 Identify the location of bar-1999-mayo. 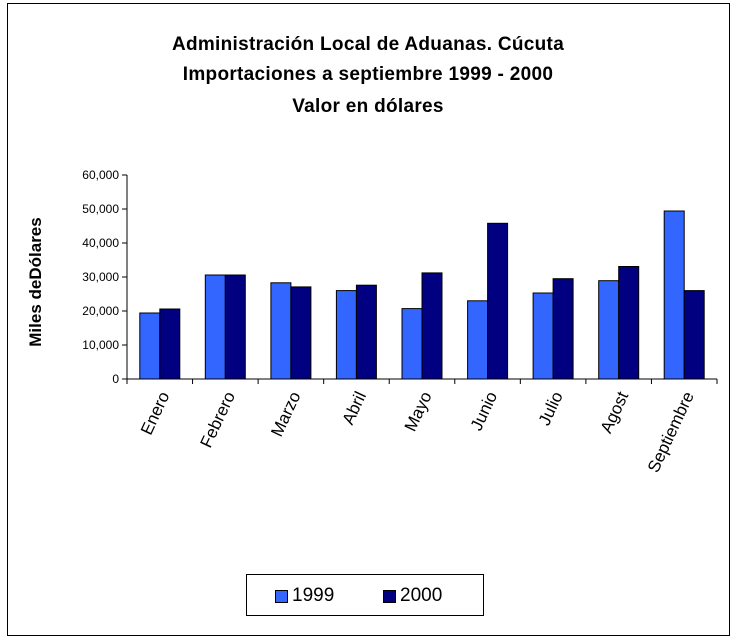
(412, 344).